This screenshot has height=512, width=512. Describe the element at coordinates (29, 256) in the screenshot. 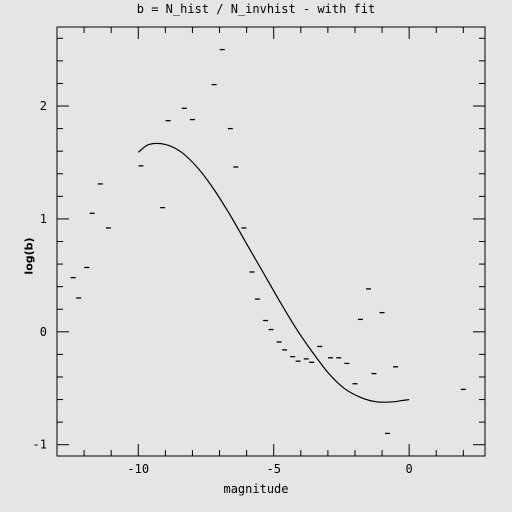

I see `y-axis-label: log(b)` at that location.